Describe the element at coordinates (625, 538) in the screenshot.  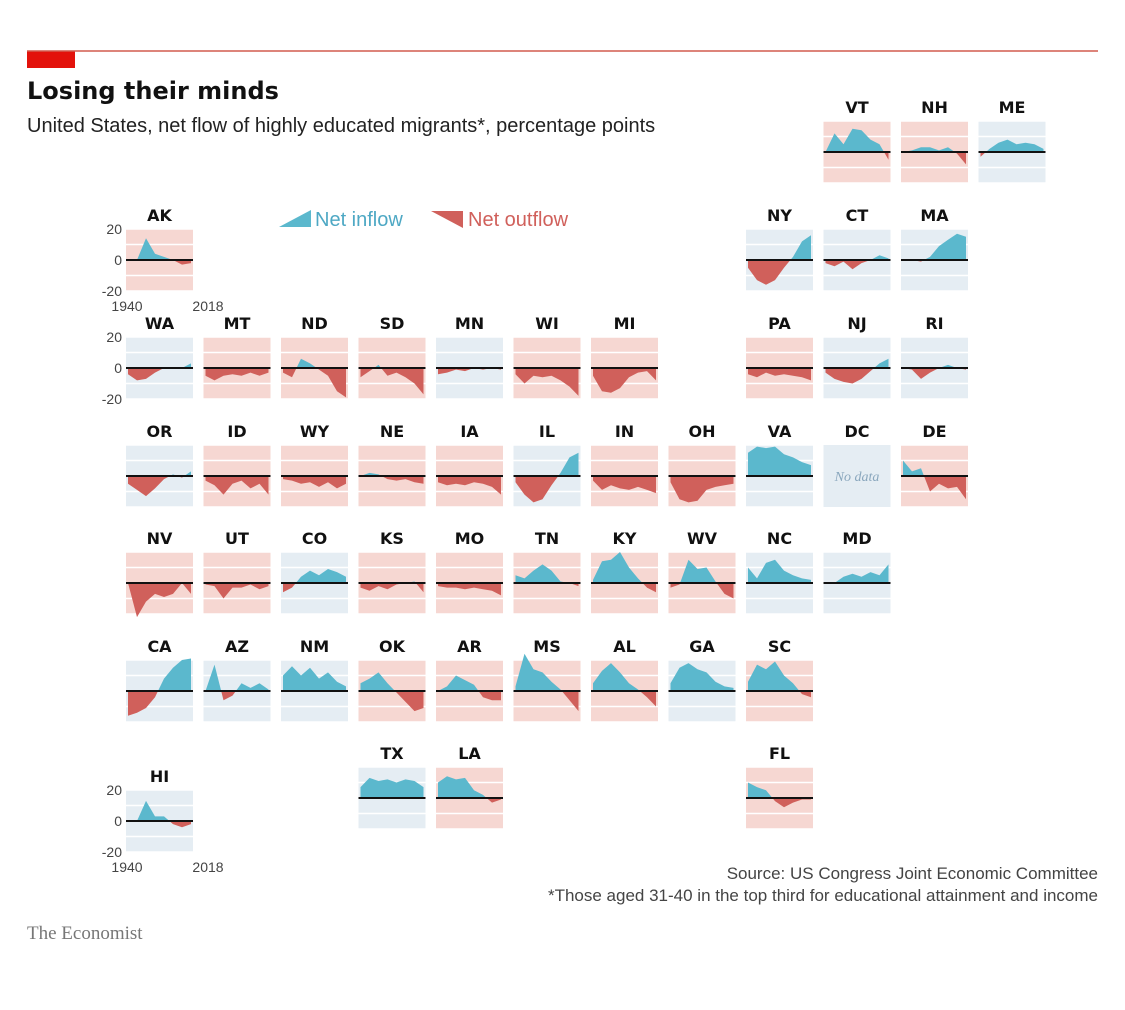
I see `state-label: KY` at that location.